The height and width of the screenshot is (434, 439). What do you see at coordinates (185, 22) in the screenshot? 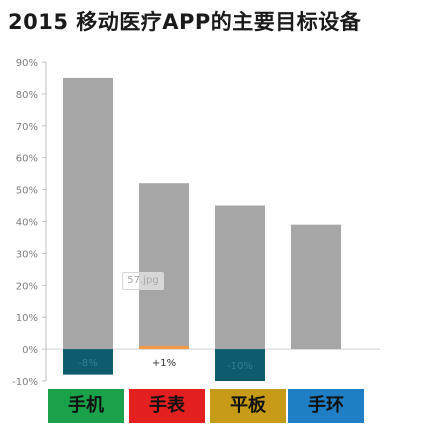
I see `chart-title: 2015 移动医疗APP的主要目标设备` at bounding box center [185, 22].